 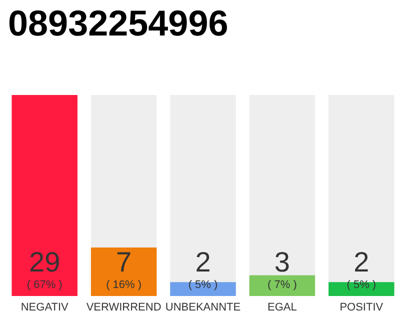 I want to click on data-label: 7 ( 16% ), so click(x=124, y=268).